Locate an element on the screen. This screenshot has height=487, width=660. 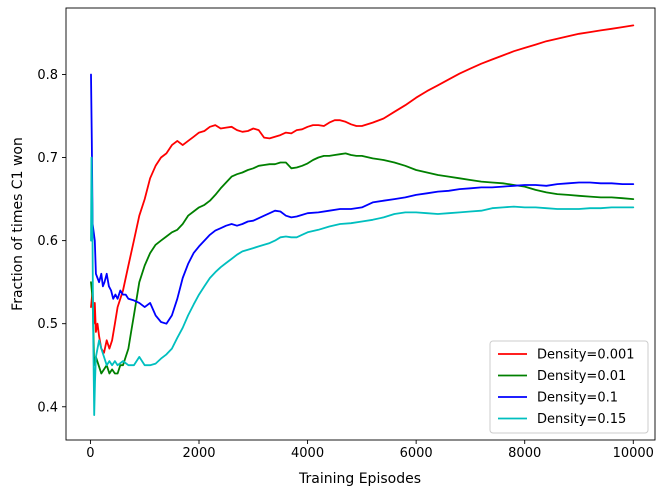
x-tick-label: 2000 is located at coordinates (198, 453).